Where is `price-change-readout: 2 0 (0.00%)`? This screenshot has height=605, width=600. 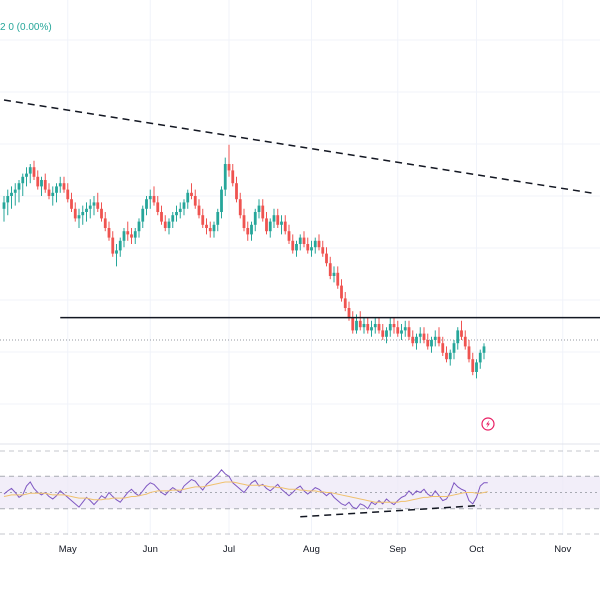 price-change-readout: 2 0 (0.00%) is located at coordinates (26, 27).